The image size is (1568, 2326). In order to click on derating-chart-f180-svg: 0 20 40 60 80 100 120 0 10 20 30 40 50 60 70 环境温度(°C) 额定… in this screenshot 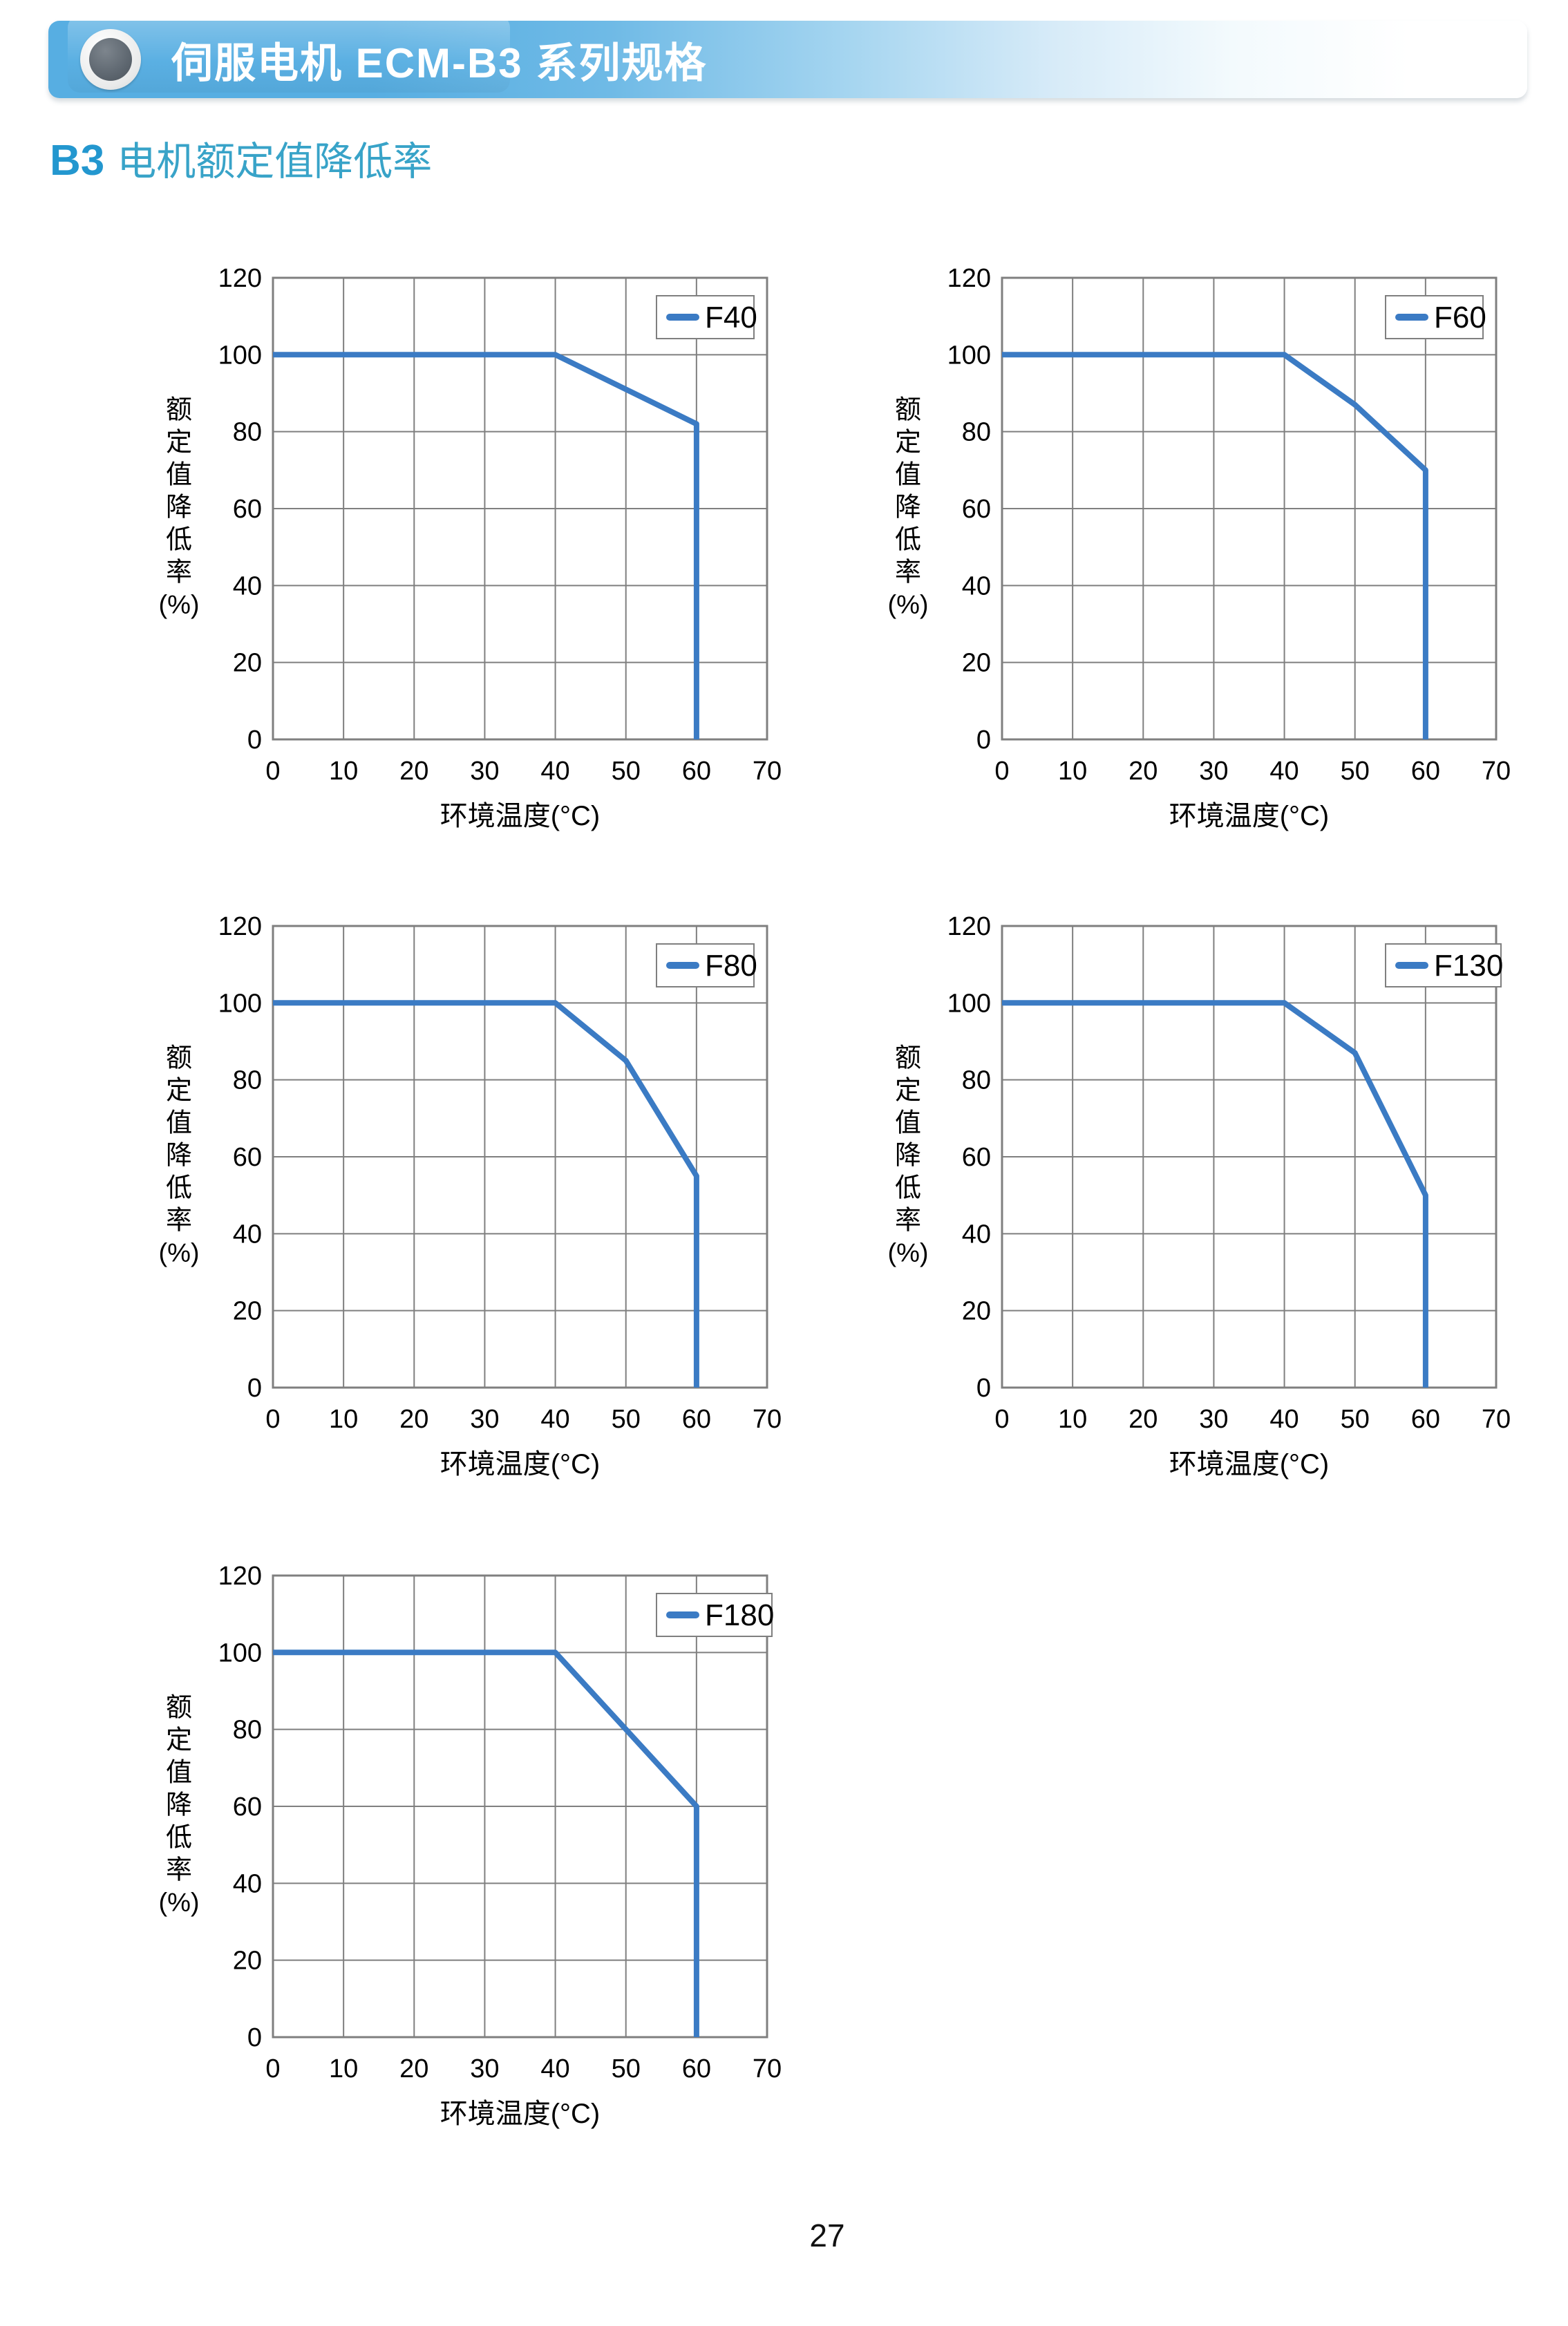, I will do `click(470, 1846)`.